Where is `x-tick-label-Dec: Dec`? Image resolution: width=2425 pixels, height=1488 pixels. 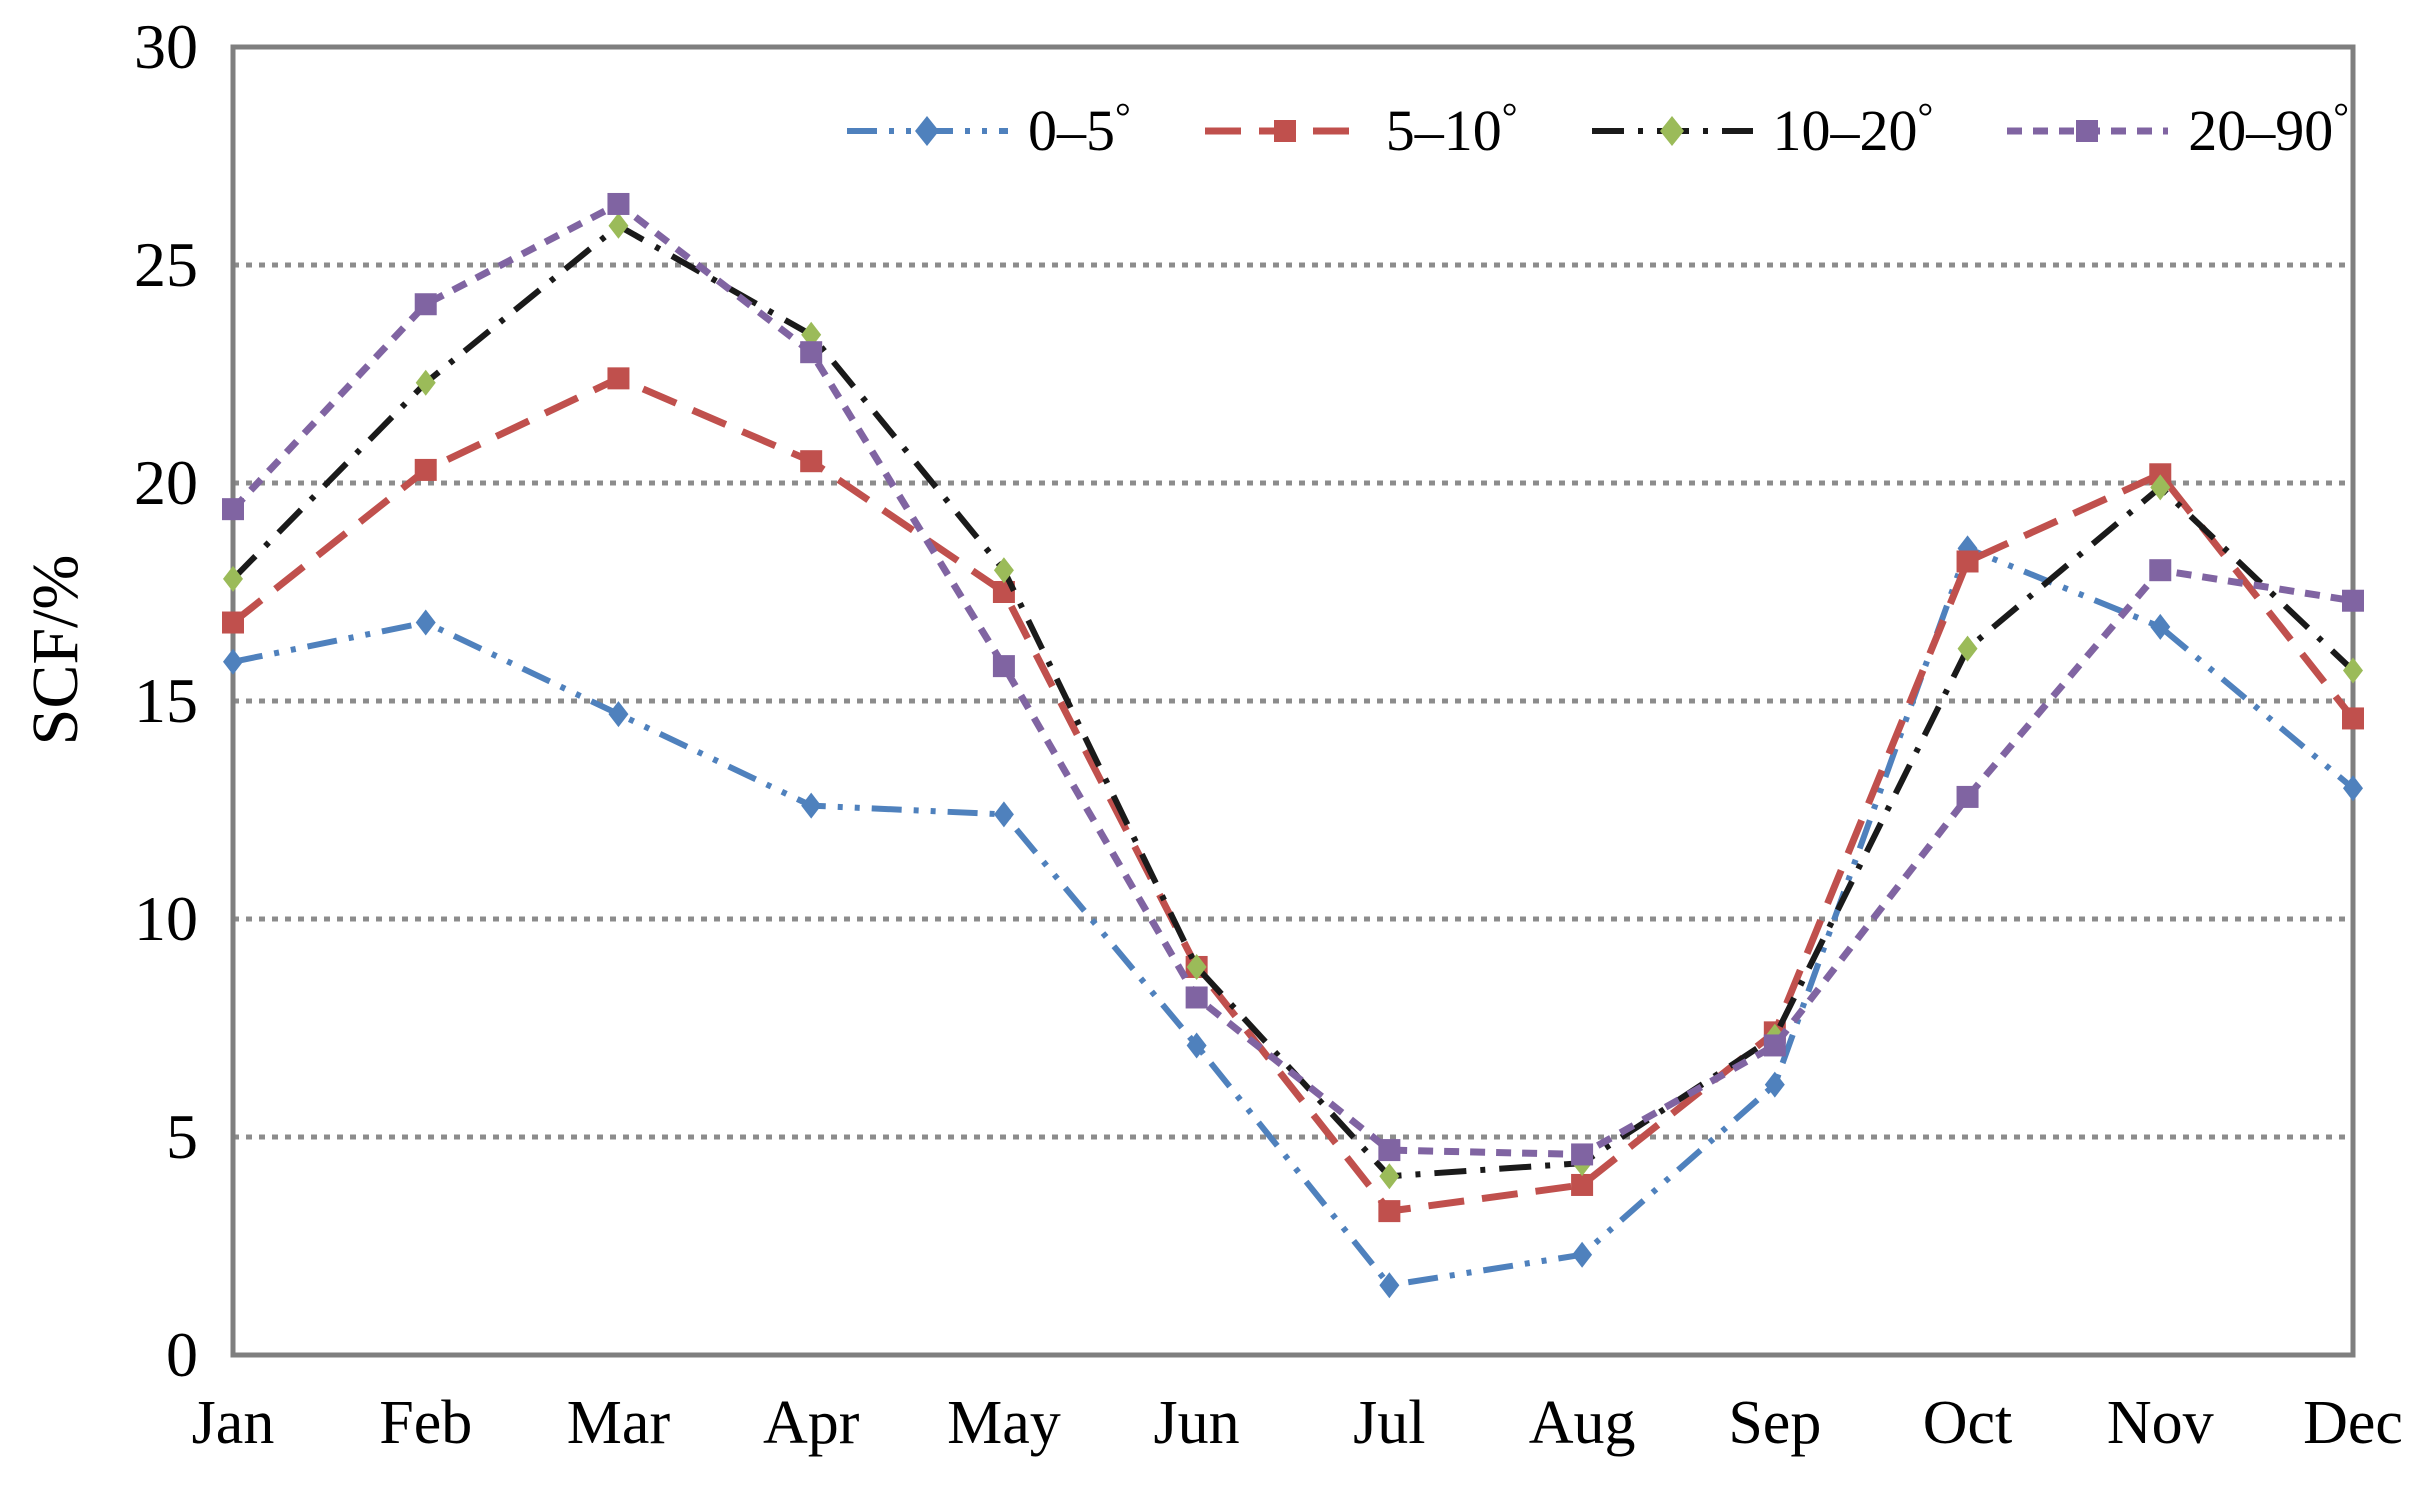 x-tick-label-Dec: Dec is located at coordinates (2353, 1423).